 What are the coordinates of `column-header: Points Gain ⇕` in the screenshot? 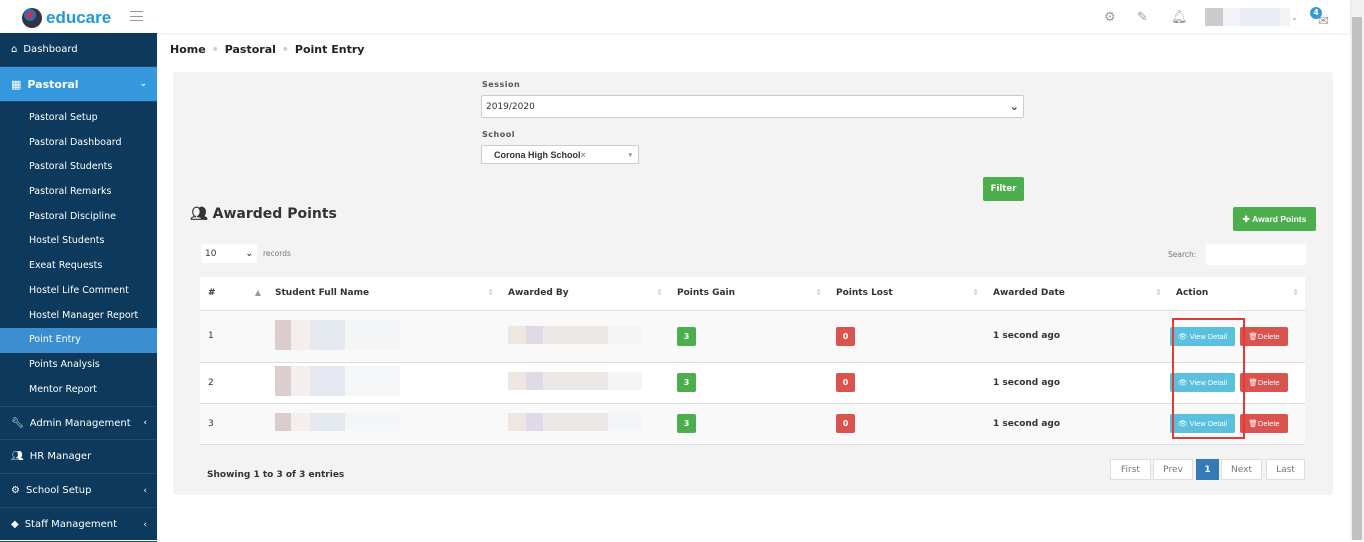 It's located at (748, 294).